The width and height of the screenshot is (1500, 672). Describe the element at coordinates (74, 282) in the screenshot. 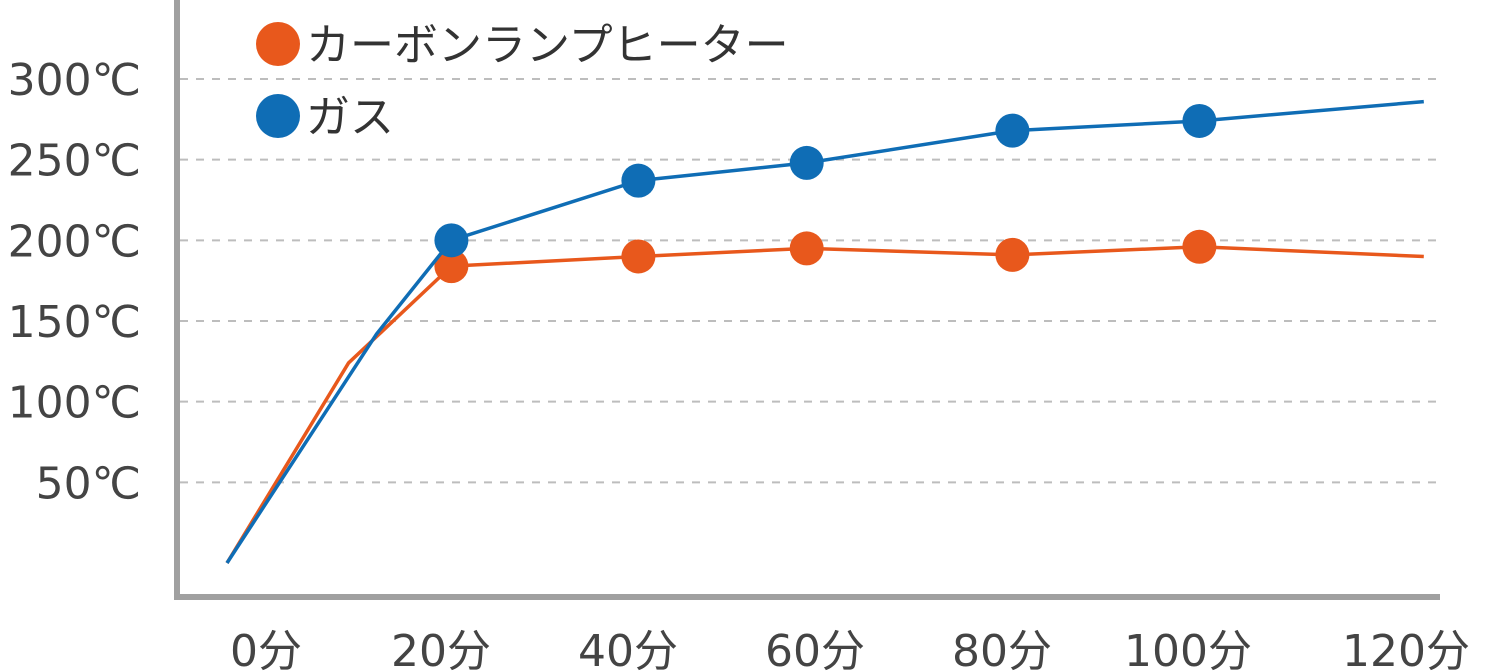

I see `y-tick-labels: 50℃ 100℃ 150℃ 200℃ 250℃ 300℃` at that location.